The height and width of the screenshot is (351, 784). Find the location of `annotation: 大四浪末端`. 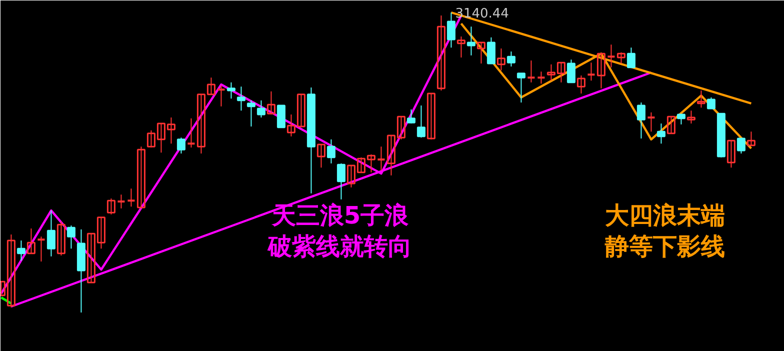

annotation: 大四浪末端 is located at coordinates (665, 216).